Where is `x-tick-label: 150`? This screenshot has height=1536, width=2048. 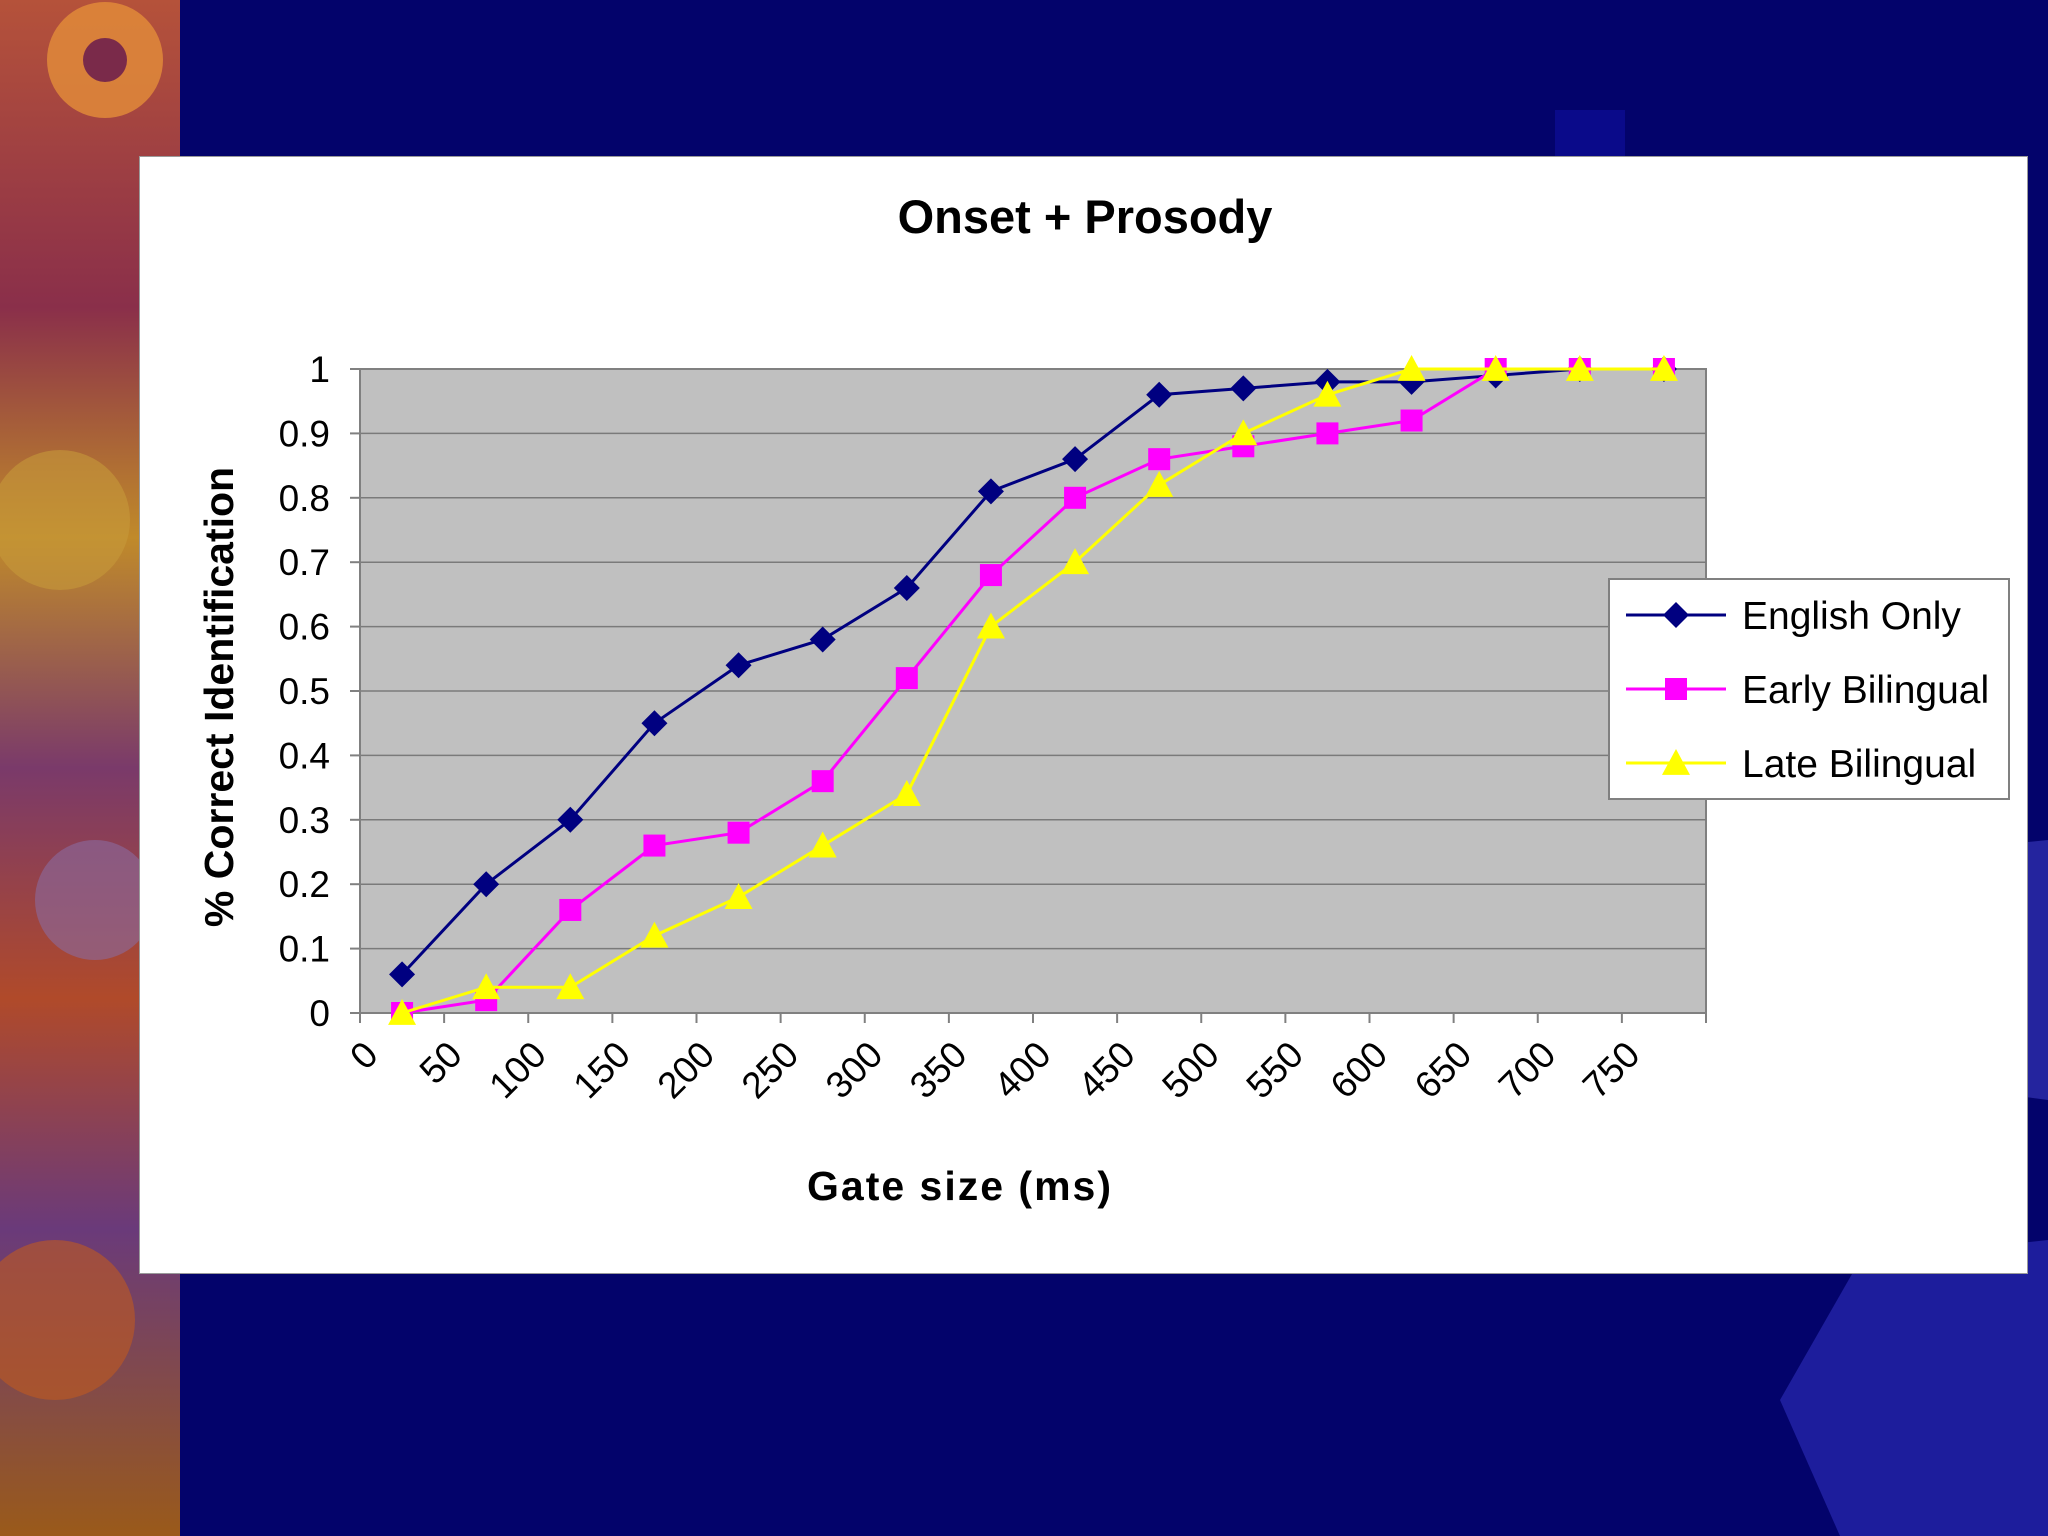 x-tick-label: 150 is located at coordinates (601, 1070).